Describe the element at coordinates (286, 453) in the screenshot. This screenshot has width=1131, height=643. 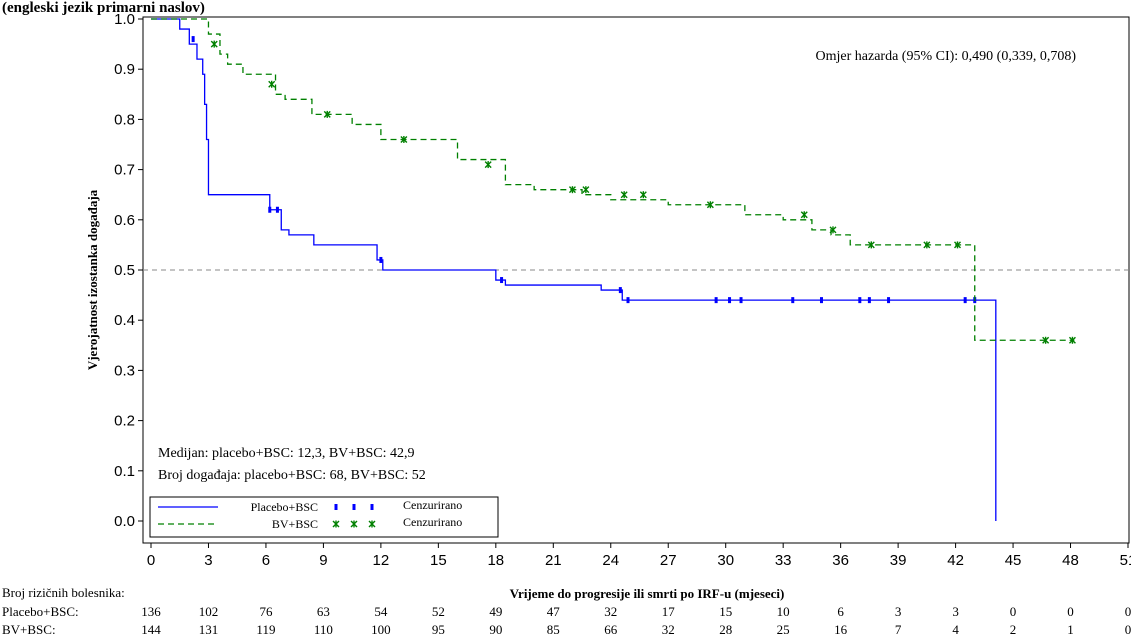
I see `median-annotation: Medijan: placebo+BSC: 12,3, BV+BSC: 42,9` at that location.